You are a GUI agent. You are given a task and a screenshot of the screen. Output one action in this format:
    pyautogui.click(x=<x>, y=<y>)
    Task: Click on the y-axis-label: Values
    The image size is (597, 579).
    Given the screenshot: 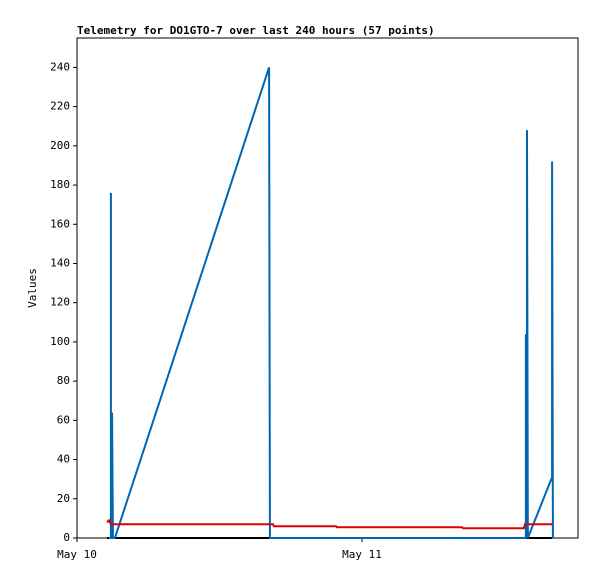 What is the action you would take?
    pyautogui.click(x=32, y=288)
    